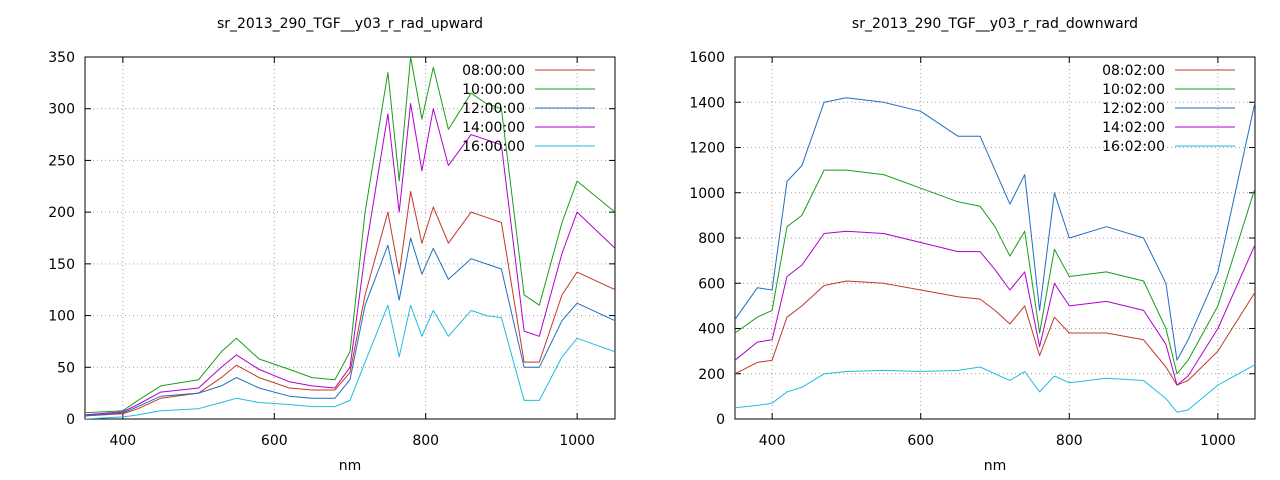 The image size is (1280, 480). I want to click on y-tick-label: 1000, so click(707, 194).